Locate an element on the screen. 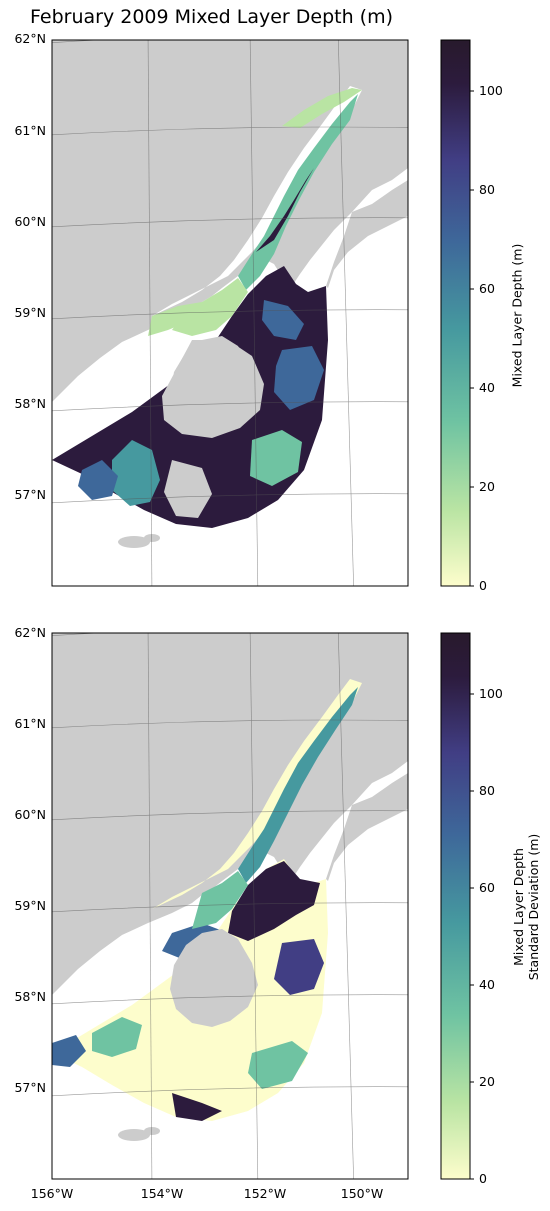  figure-title: February 2009 Mixed Layer Depth (m) is located at coordinates (212, 17).